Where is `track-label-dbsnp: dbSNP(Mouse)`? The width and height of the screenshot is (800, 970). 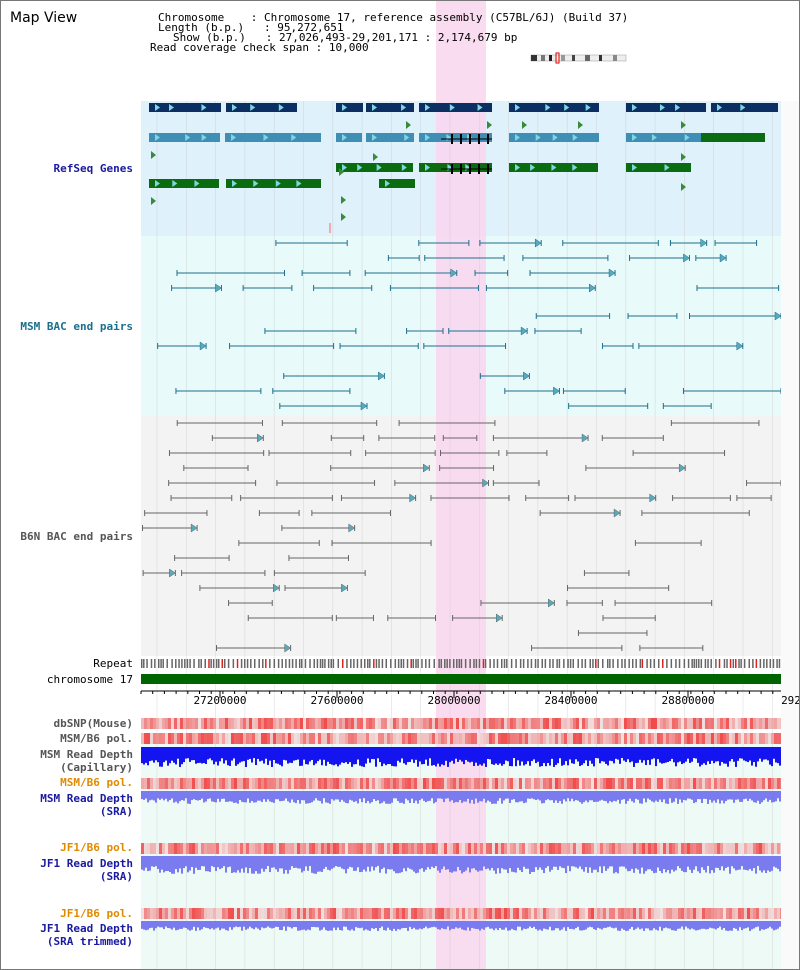
track-label-dbsnp: dbSNP(Mouse) is located at coordinates (93, 723).